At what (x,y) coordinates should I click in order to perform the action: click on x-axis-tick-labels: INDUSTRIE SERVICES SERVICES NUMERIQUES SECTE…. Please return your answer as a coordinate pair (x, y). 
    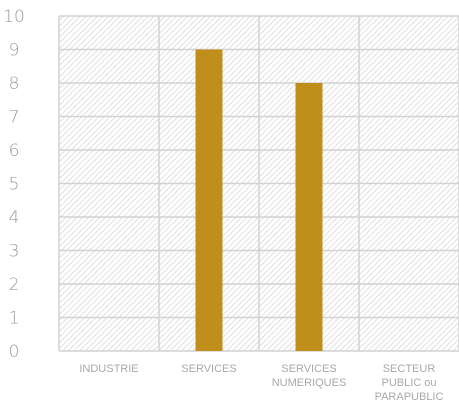
    Looking at the image, I should click on (261, 383).